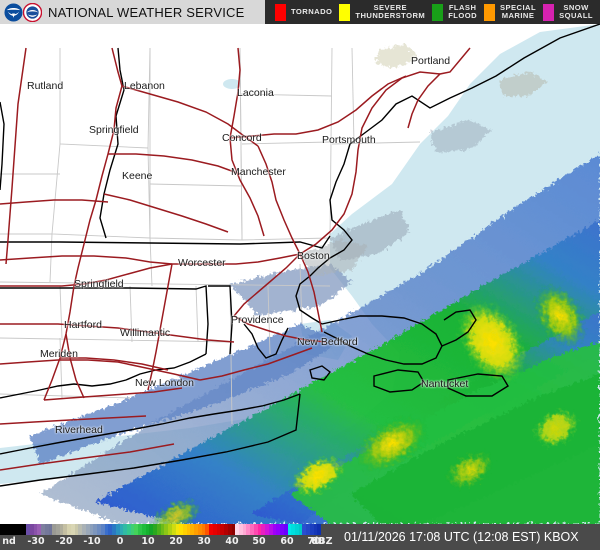  Describe the element at coordinates (390, 11) in the screenshot. I see `alert-label-severe-thunderstorm: SEVERE THUNDERSTORM` at that location.